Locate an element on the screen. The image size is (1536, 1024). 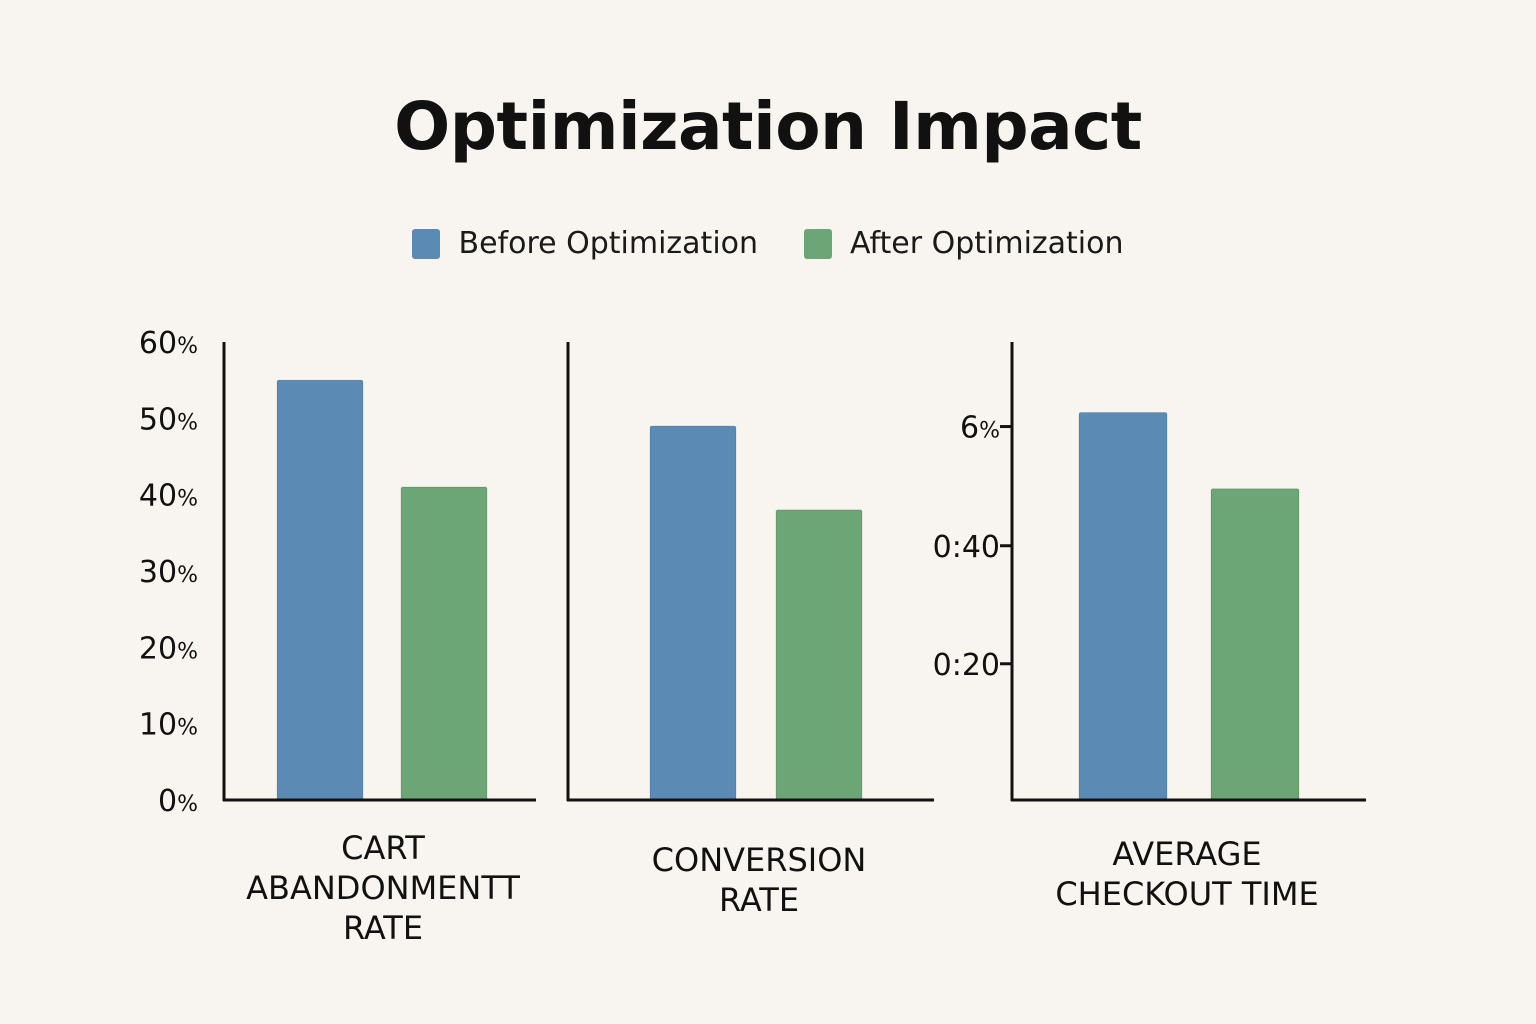
category-label-line: CONVERSION is located at coordinates (759, 860).